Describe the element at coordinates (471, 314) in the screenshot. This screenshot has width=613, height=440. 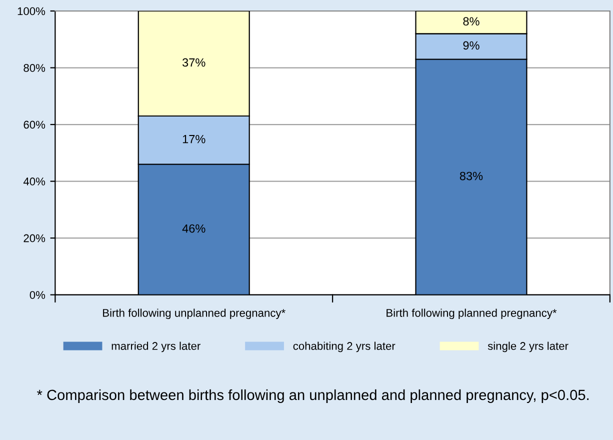
I see `x-tick-label: Birth following planned pregnancy*` at that location.